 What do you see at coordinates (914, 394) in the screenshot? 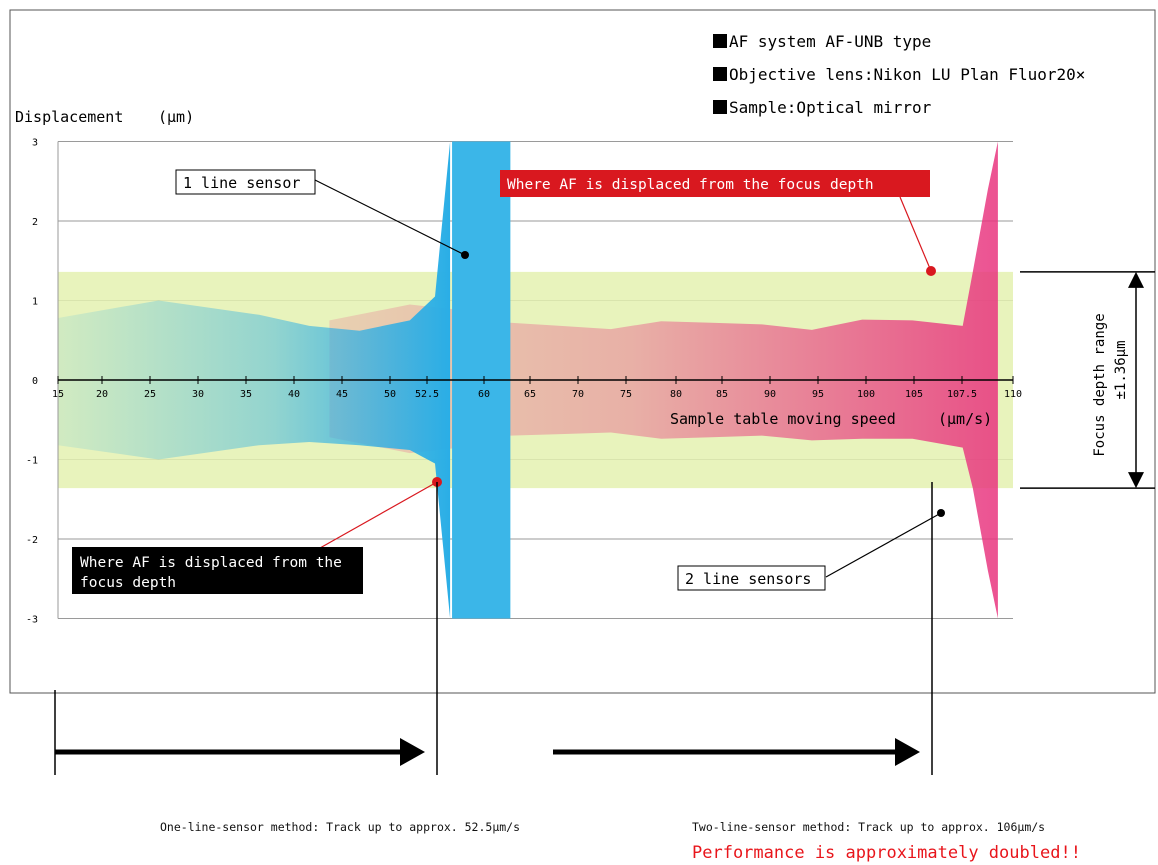
I see `x-tick-label: 105` at bounding box center [914, 394].